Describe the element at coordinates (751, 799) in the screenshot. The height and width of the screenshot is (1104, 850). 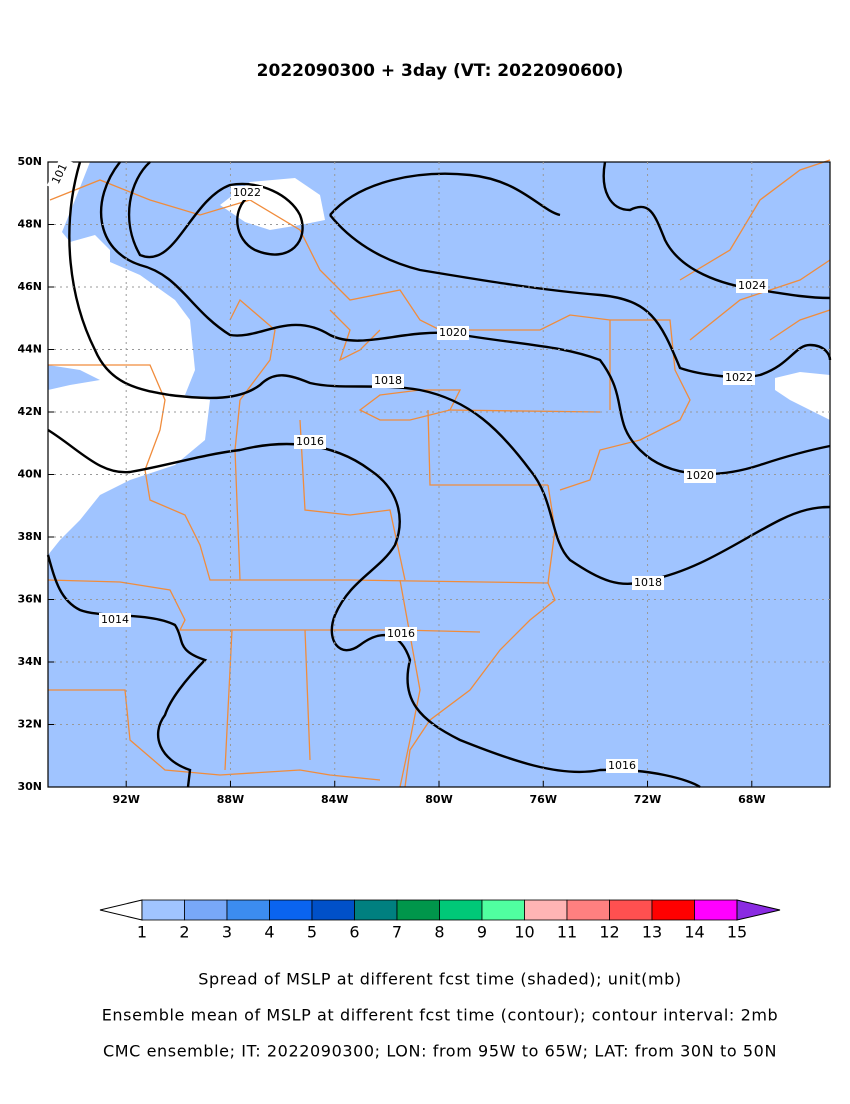
I see `lon-label: 68W` at that location.